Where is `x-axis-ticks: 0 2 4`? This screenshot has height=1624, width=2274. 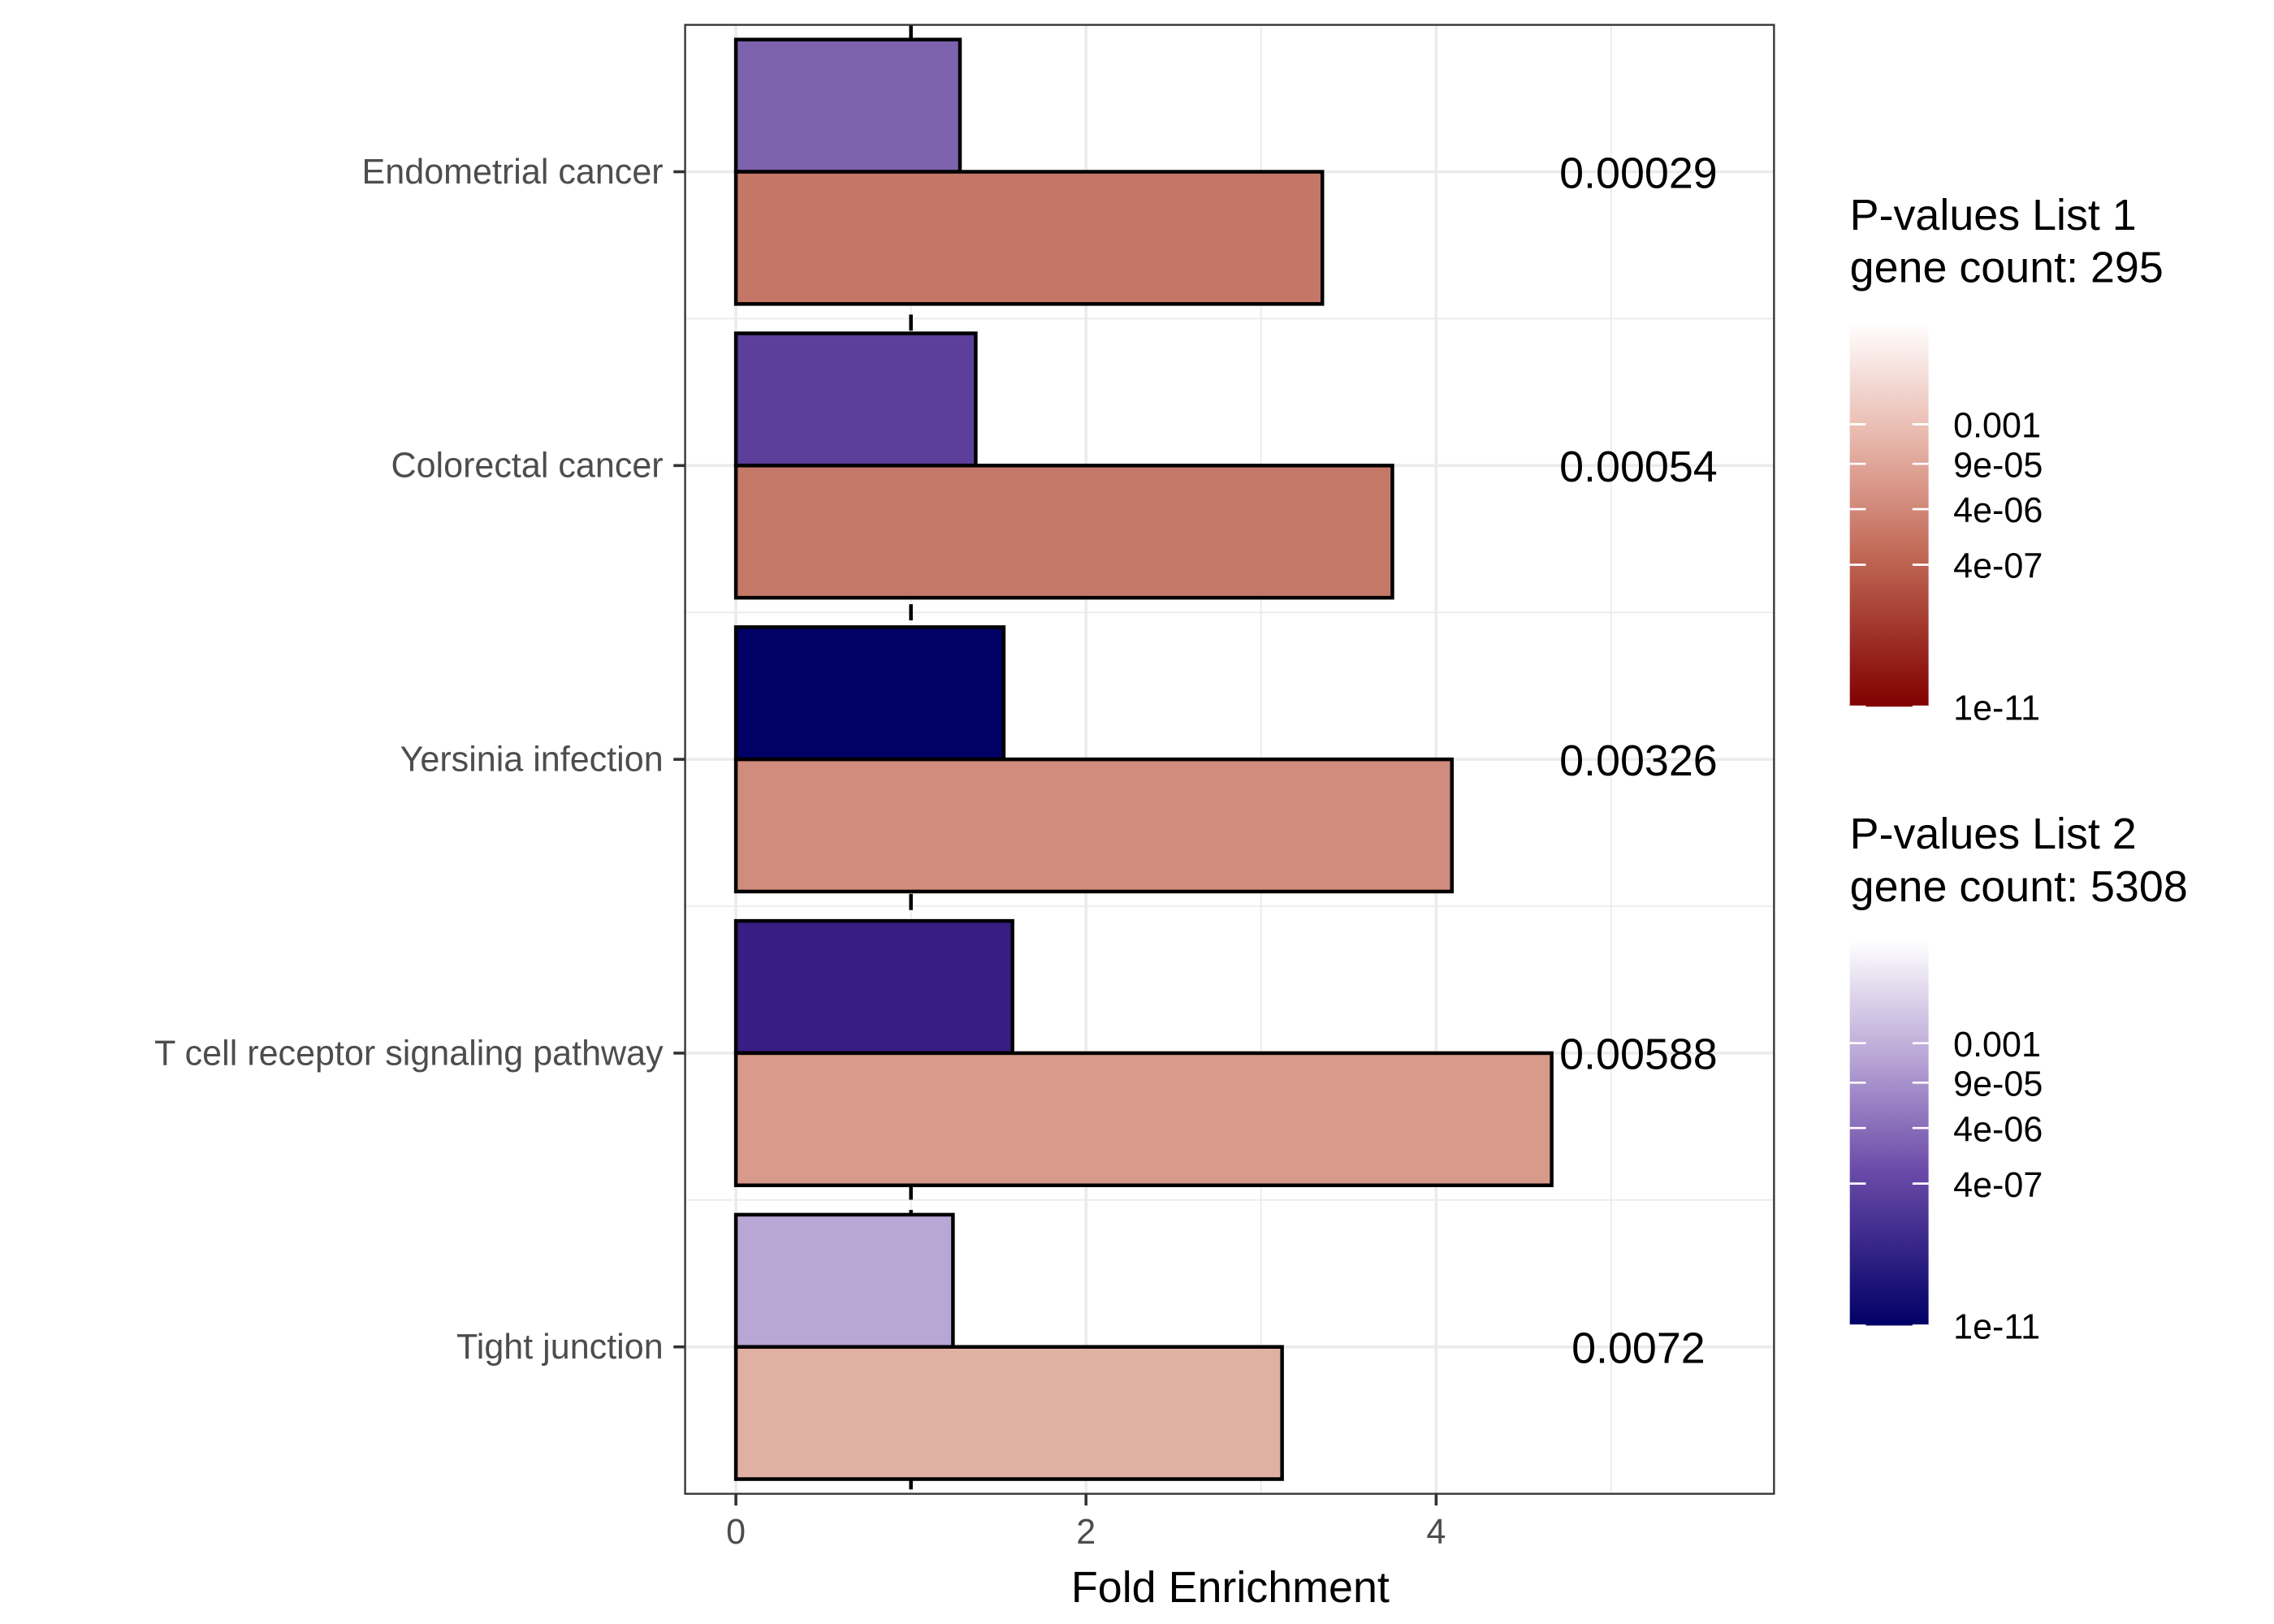
x-axis-ticks: 0 2 4 is located at coordinates (1086, 1522).